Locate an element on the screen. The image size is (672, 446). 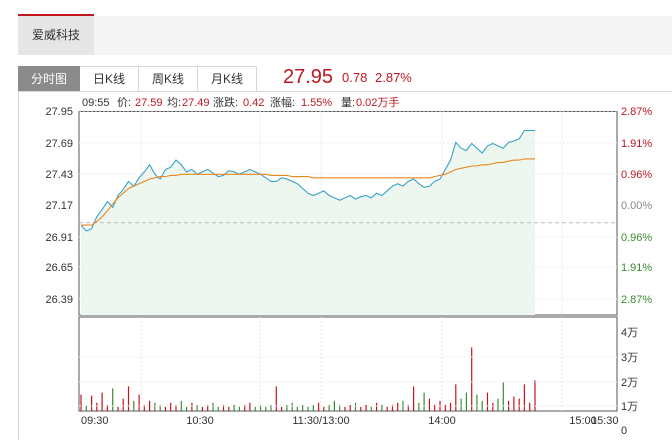
price-axis-label: 27.69 is located at coordinates (59, 144).